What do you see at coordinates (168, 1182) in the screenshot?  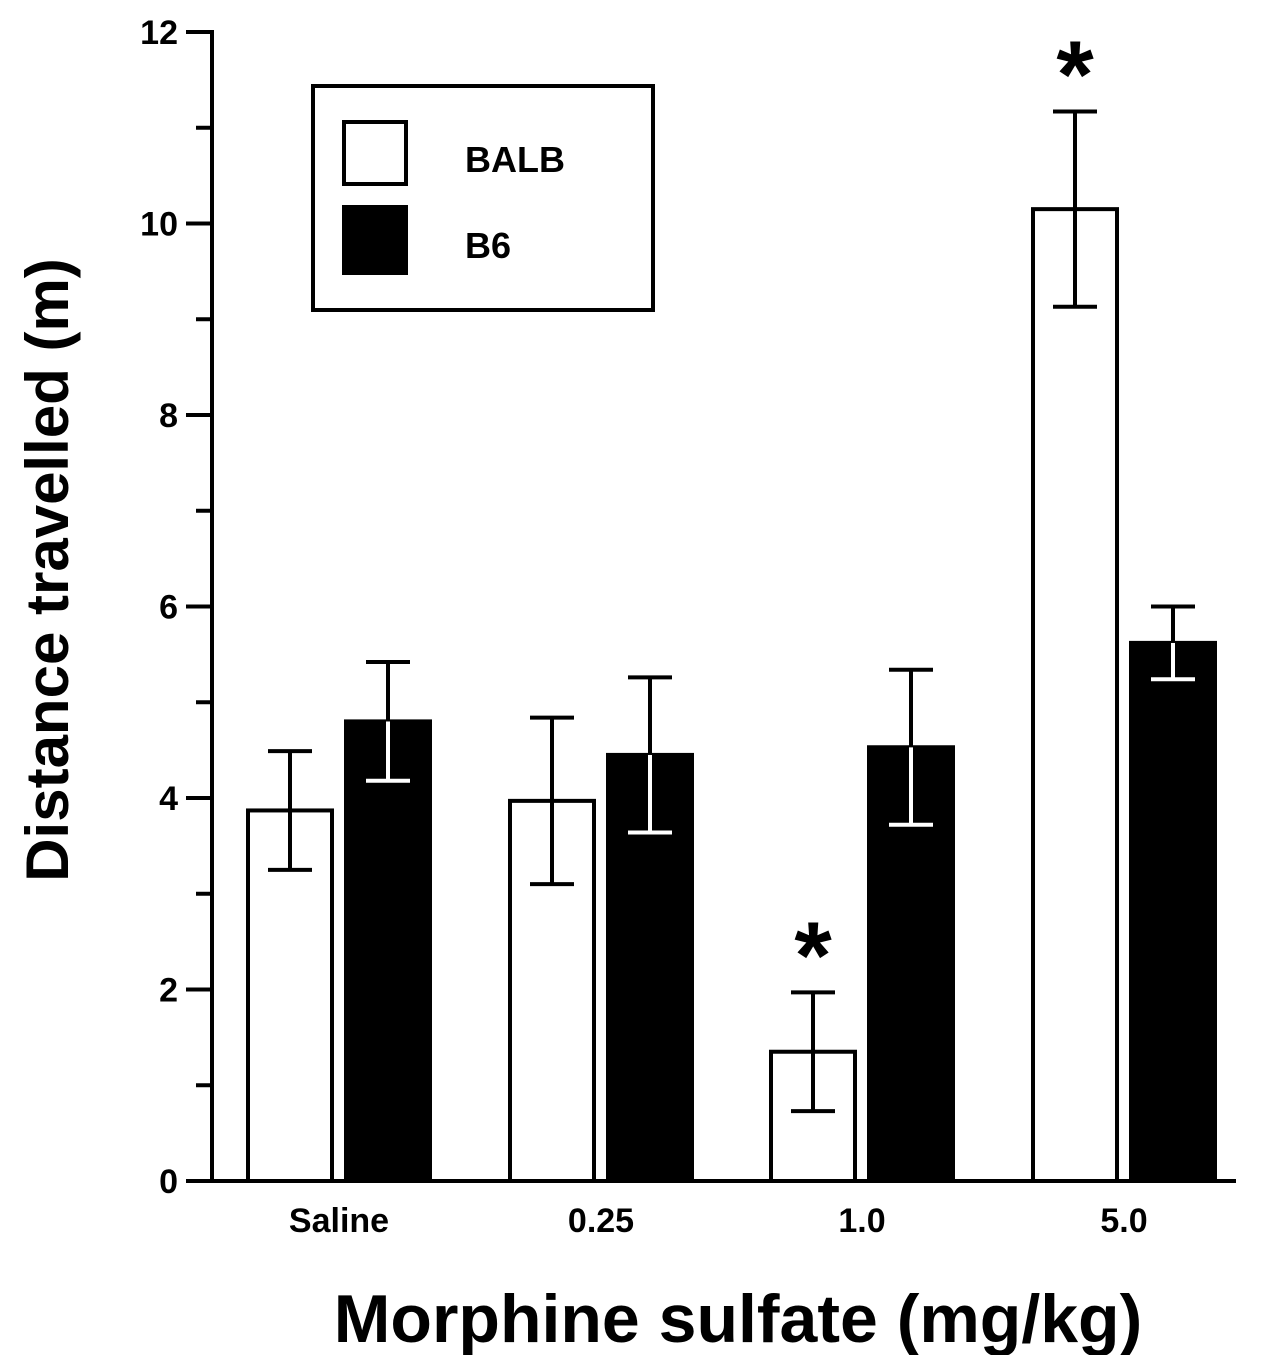 I see `y-tick-label: 0` at bounding box center [168, 1182].